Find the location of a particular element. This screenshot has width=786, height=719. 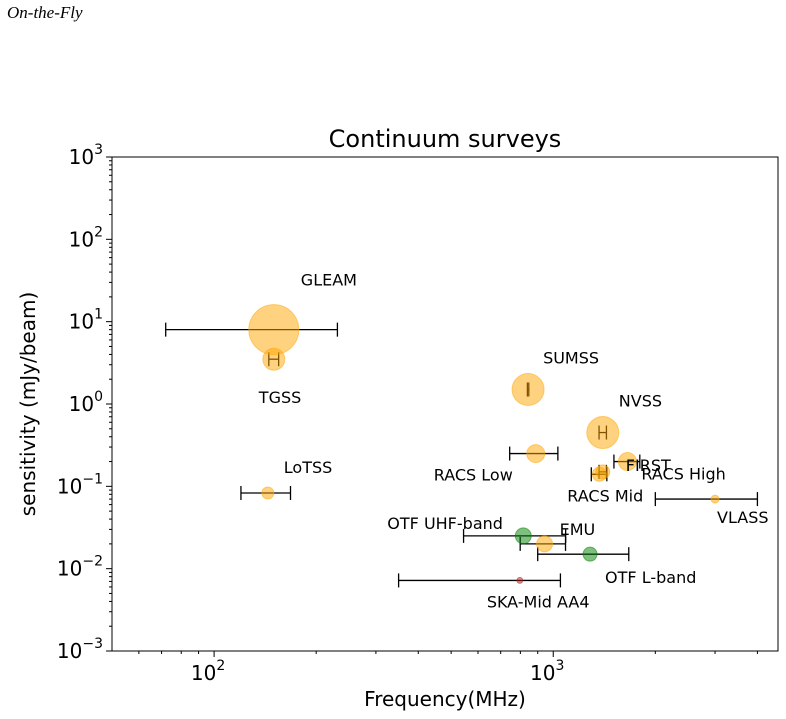

x-axis-label: Frequency(MHz) is located at coordinates (445, 699).